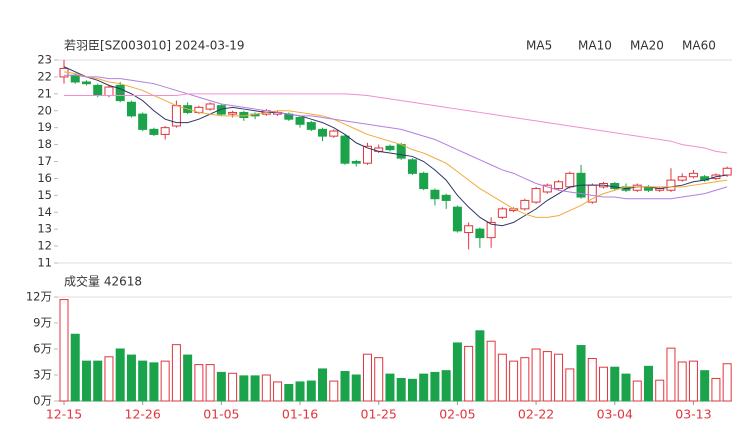  What do you see at coordinates (44, 246) in the screenshot?
I see `y-tick-label: 12` at bounding box center [44, 246].